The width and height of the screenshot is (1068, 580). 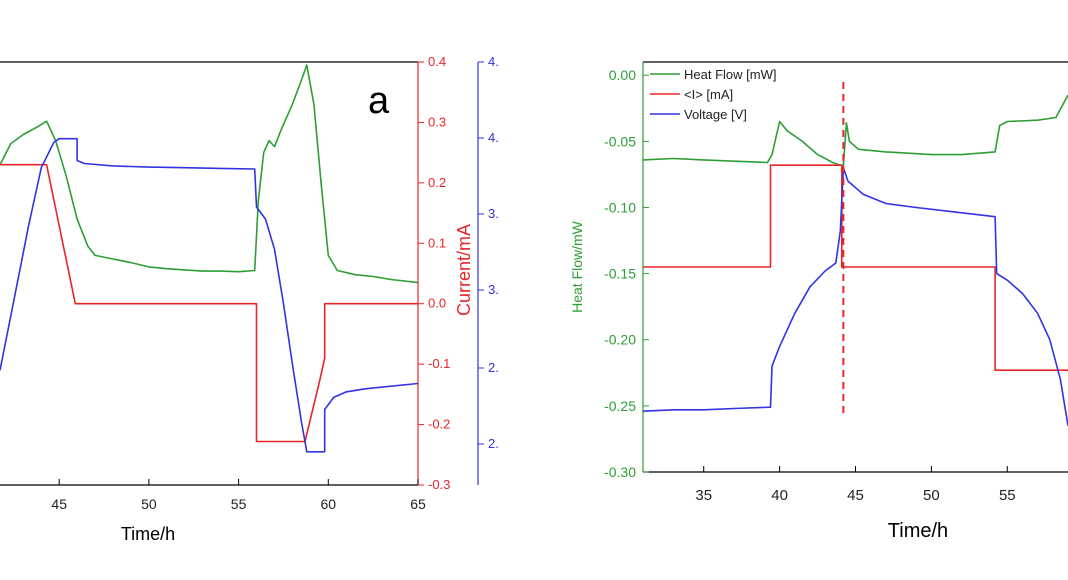 I want to click on chart-a-current-tick-label: 0.2, so click(x=437, y=182).